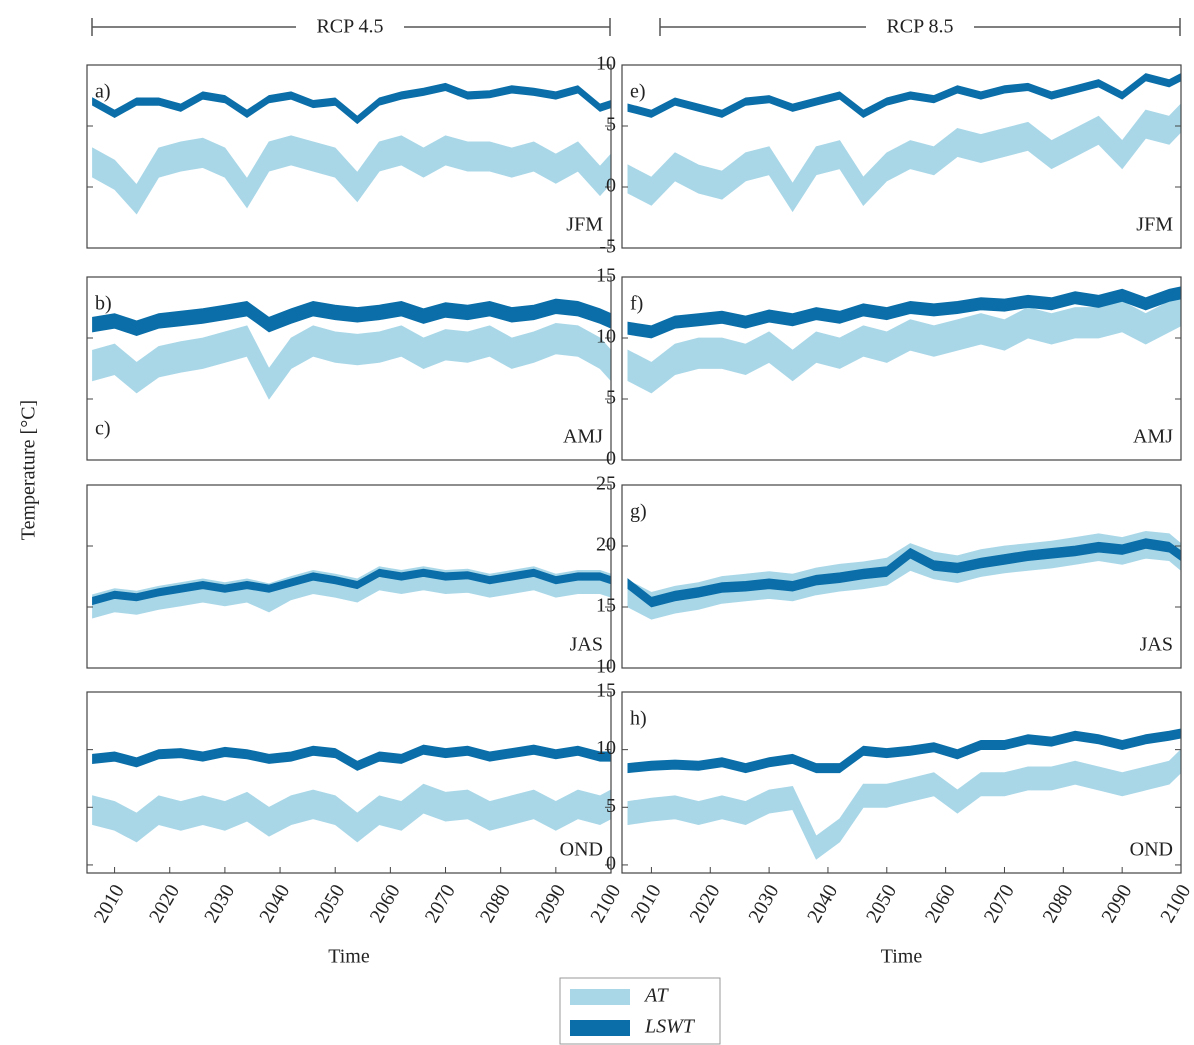  What do you see at coordinates (103, 92) in the screenshot?
I see `panel-label: a)` at bounding box center [103, 92].